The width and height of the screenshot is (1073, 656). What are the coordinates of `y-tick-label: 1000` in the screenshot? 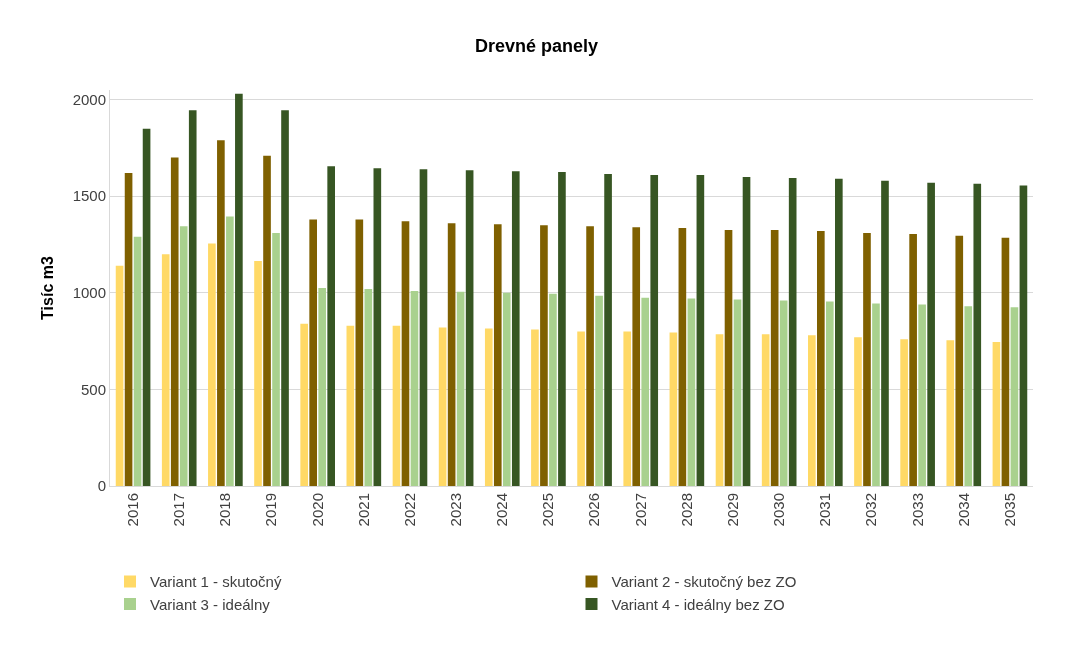 It's located at (89, 293).